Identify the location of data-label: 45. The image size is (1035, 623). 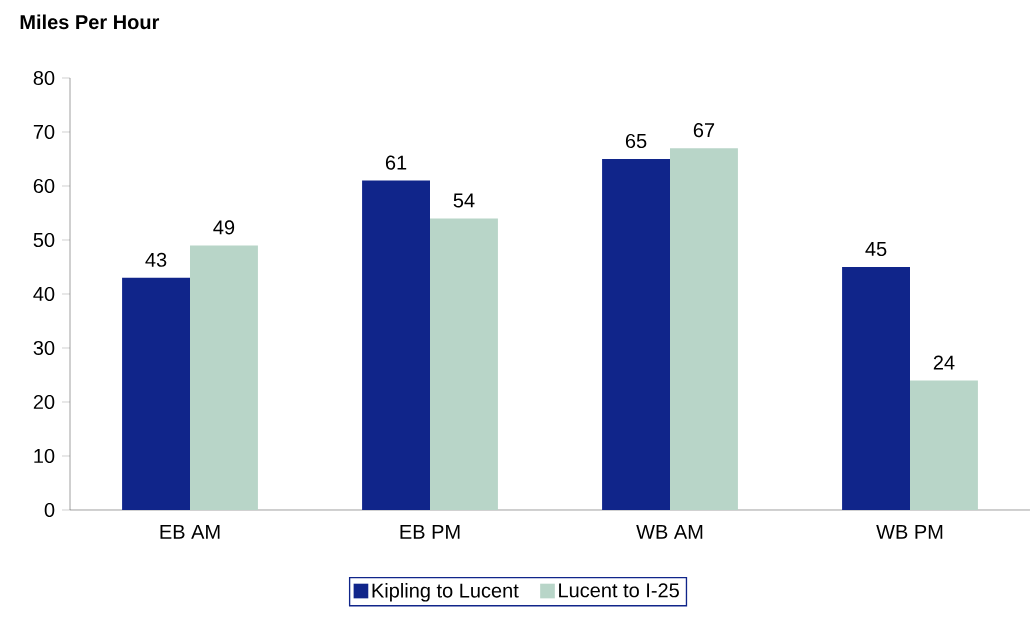
(876, 249).